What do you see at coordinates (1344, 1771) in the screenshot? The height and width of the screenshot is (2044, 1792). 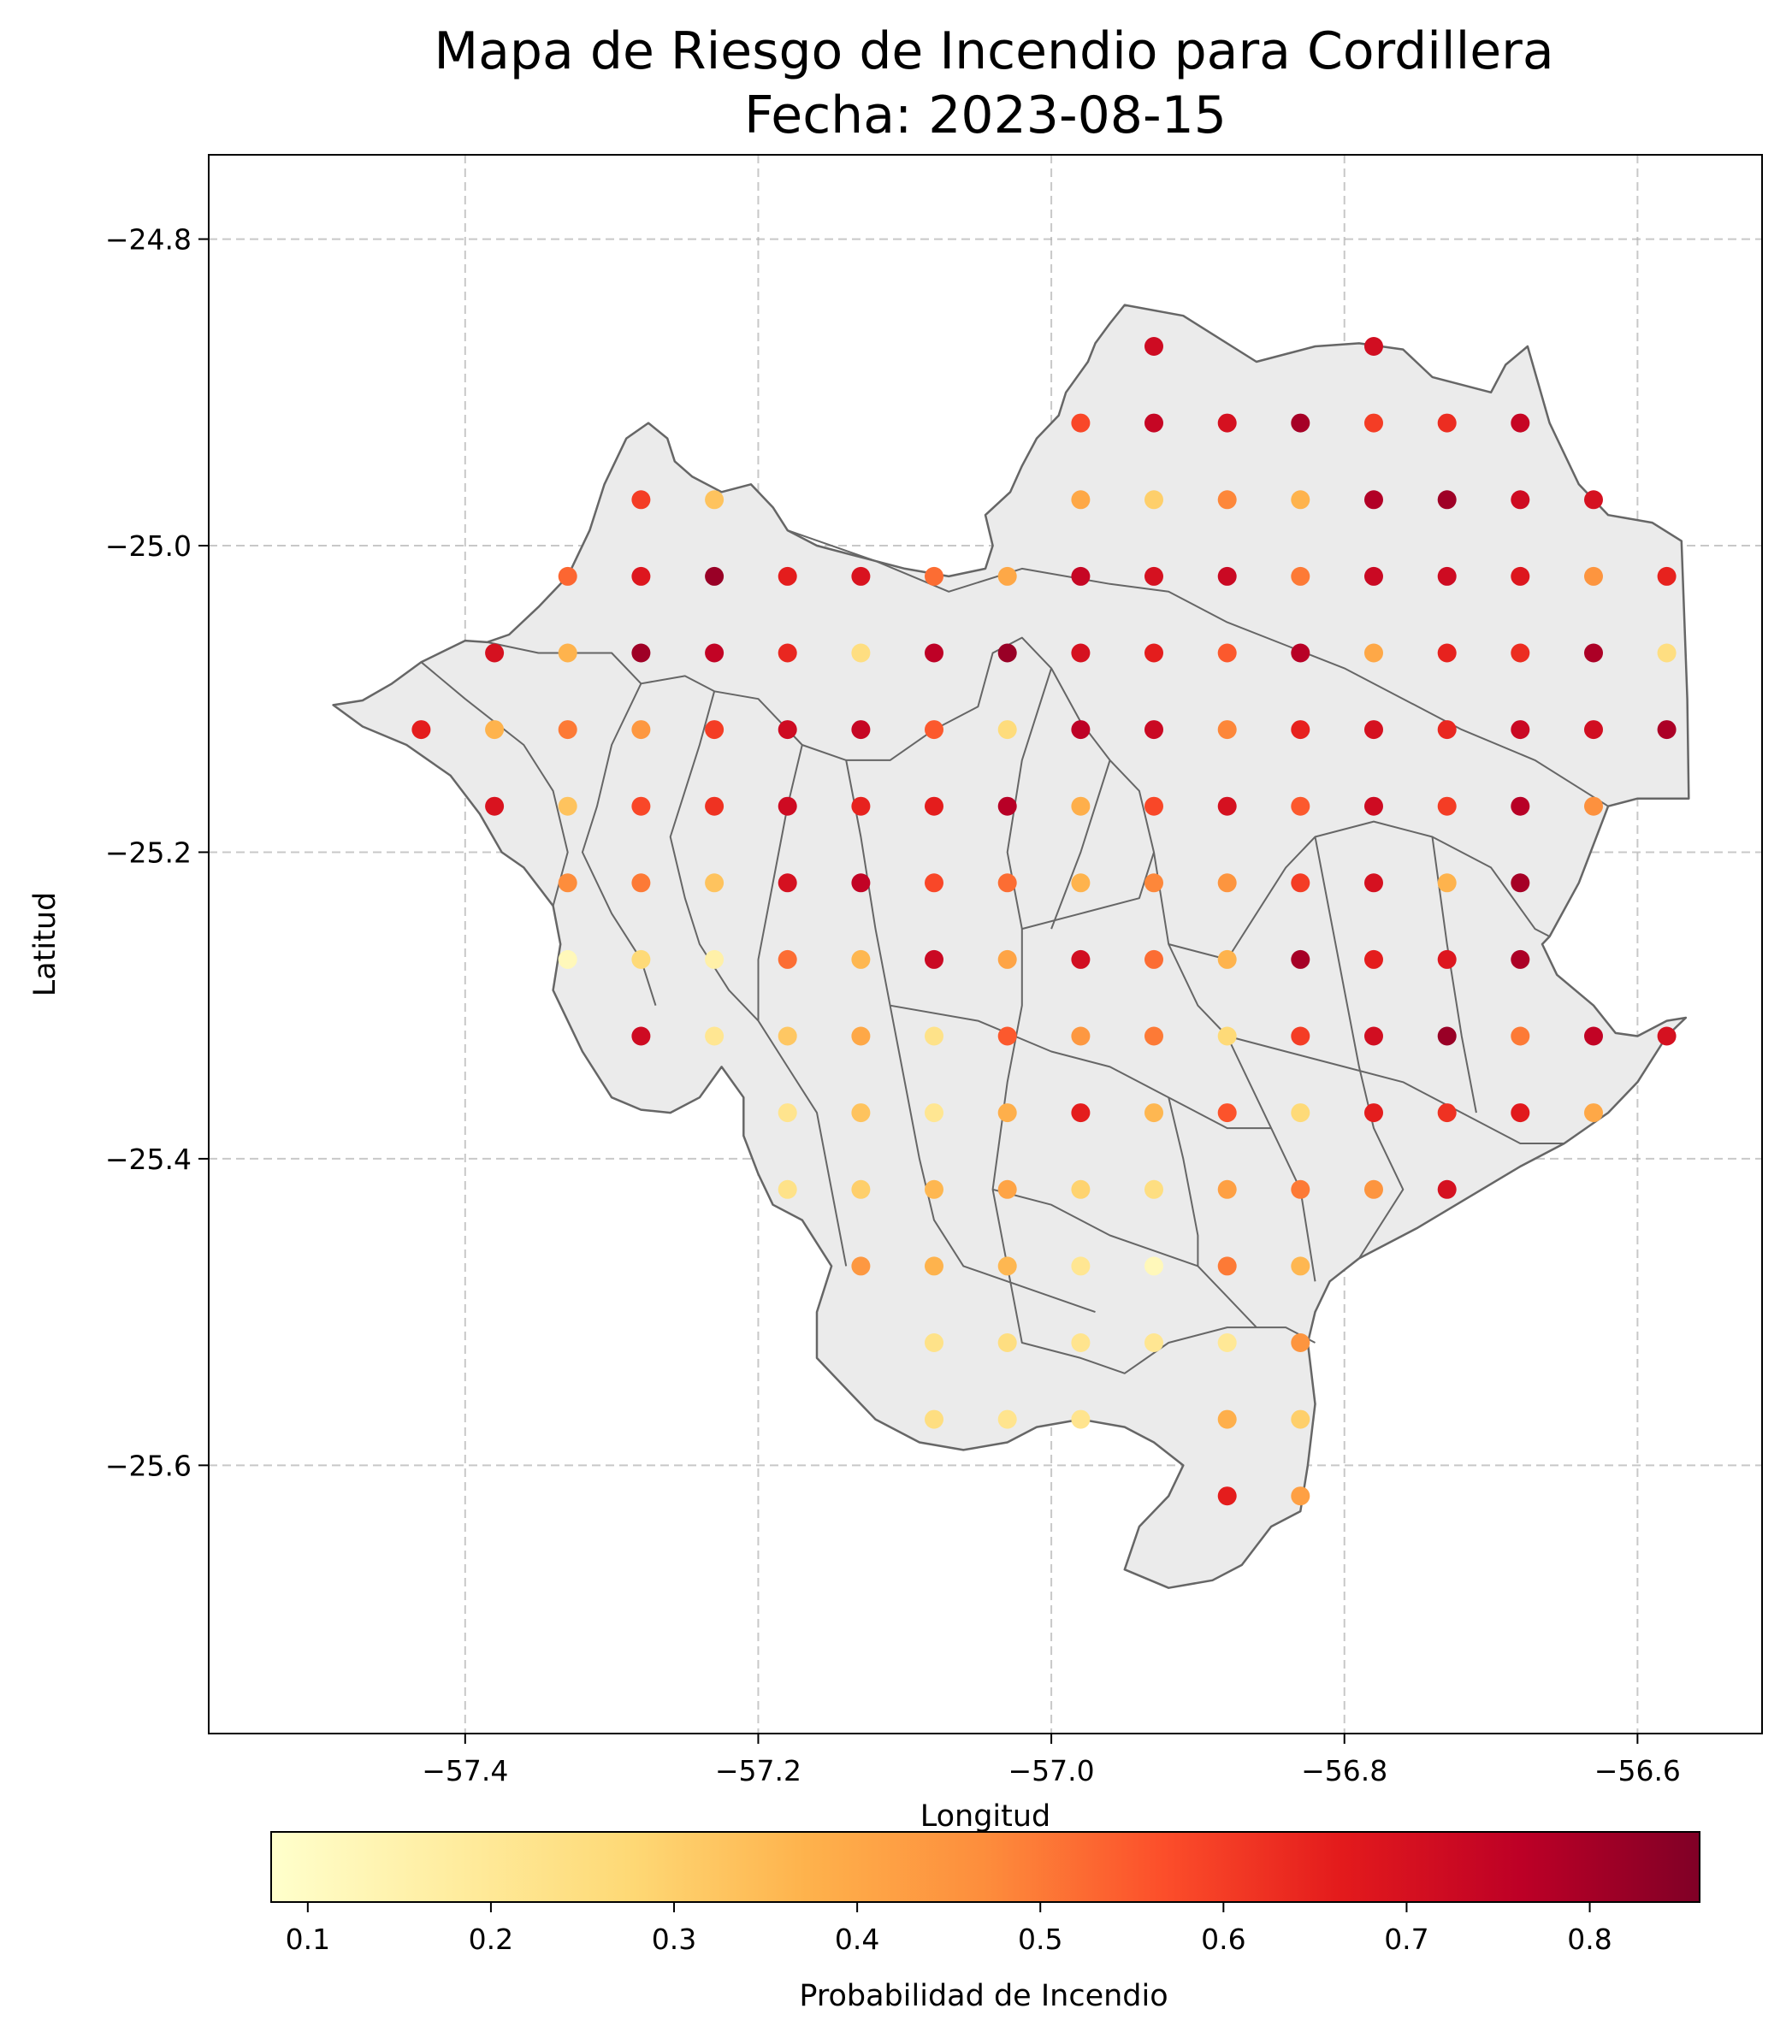 I see `x-tick-label: −56.8` at bounding box center [1344, 1771].